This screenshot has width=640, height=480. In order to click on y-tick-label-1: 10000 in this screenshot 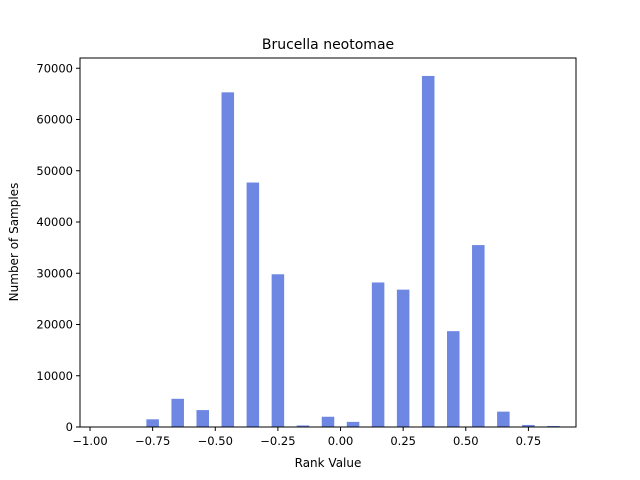, I will do `click(54, 376)`.